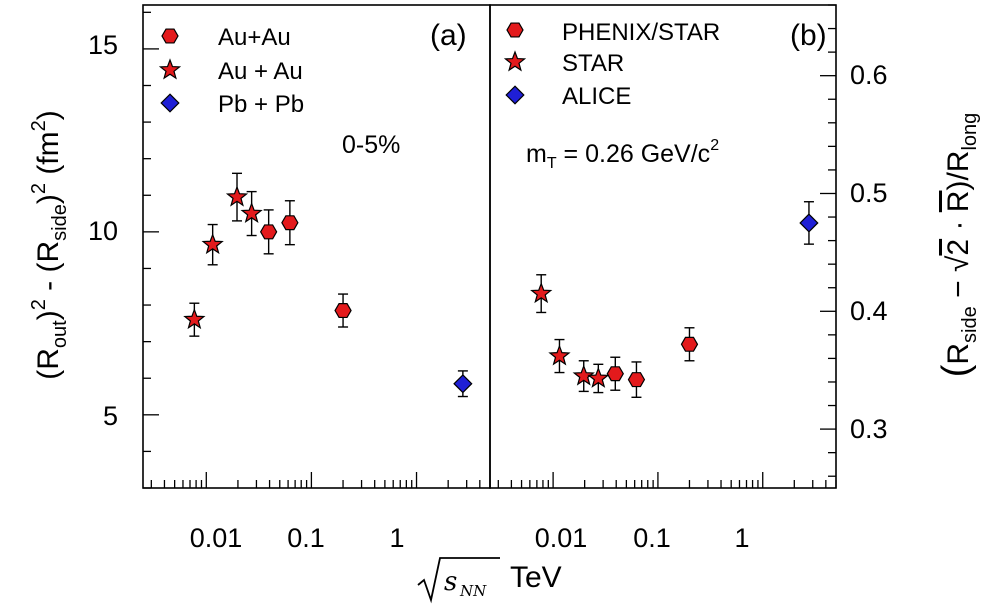 The image size is (991, 608). Describe the element at coordinates (261, 104) in the screenshot. I see `legend-a-label-3: Pb + Pb` at that location.